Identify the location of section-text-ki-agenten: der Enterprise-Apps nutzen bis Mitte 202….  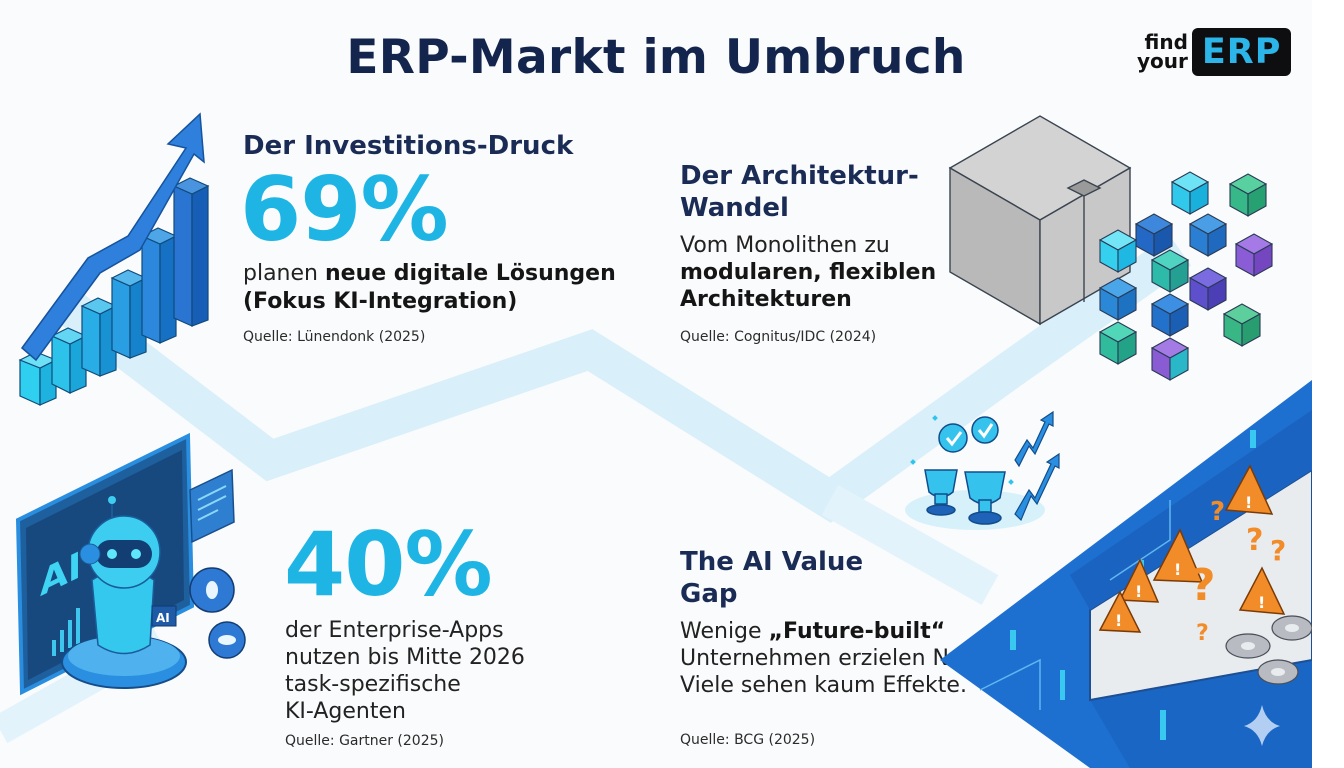
(405, 671).